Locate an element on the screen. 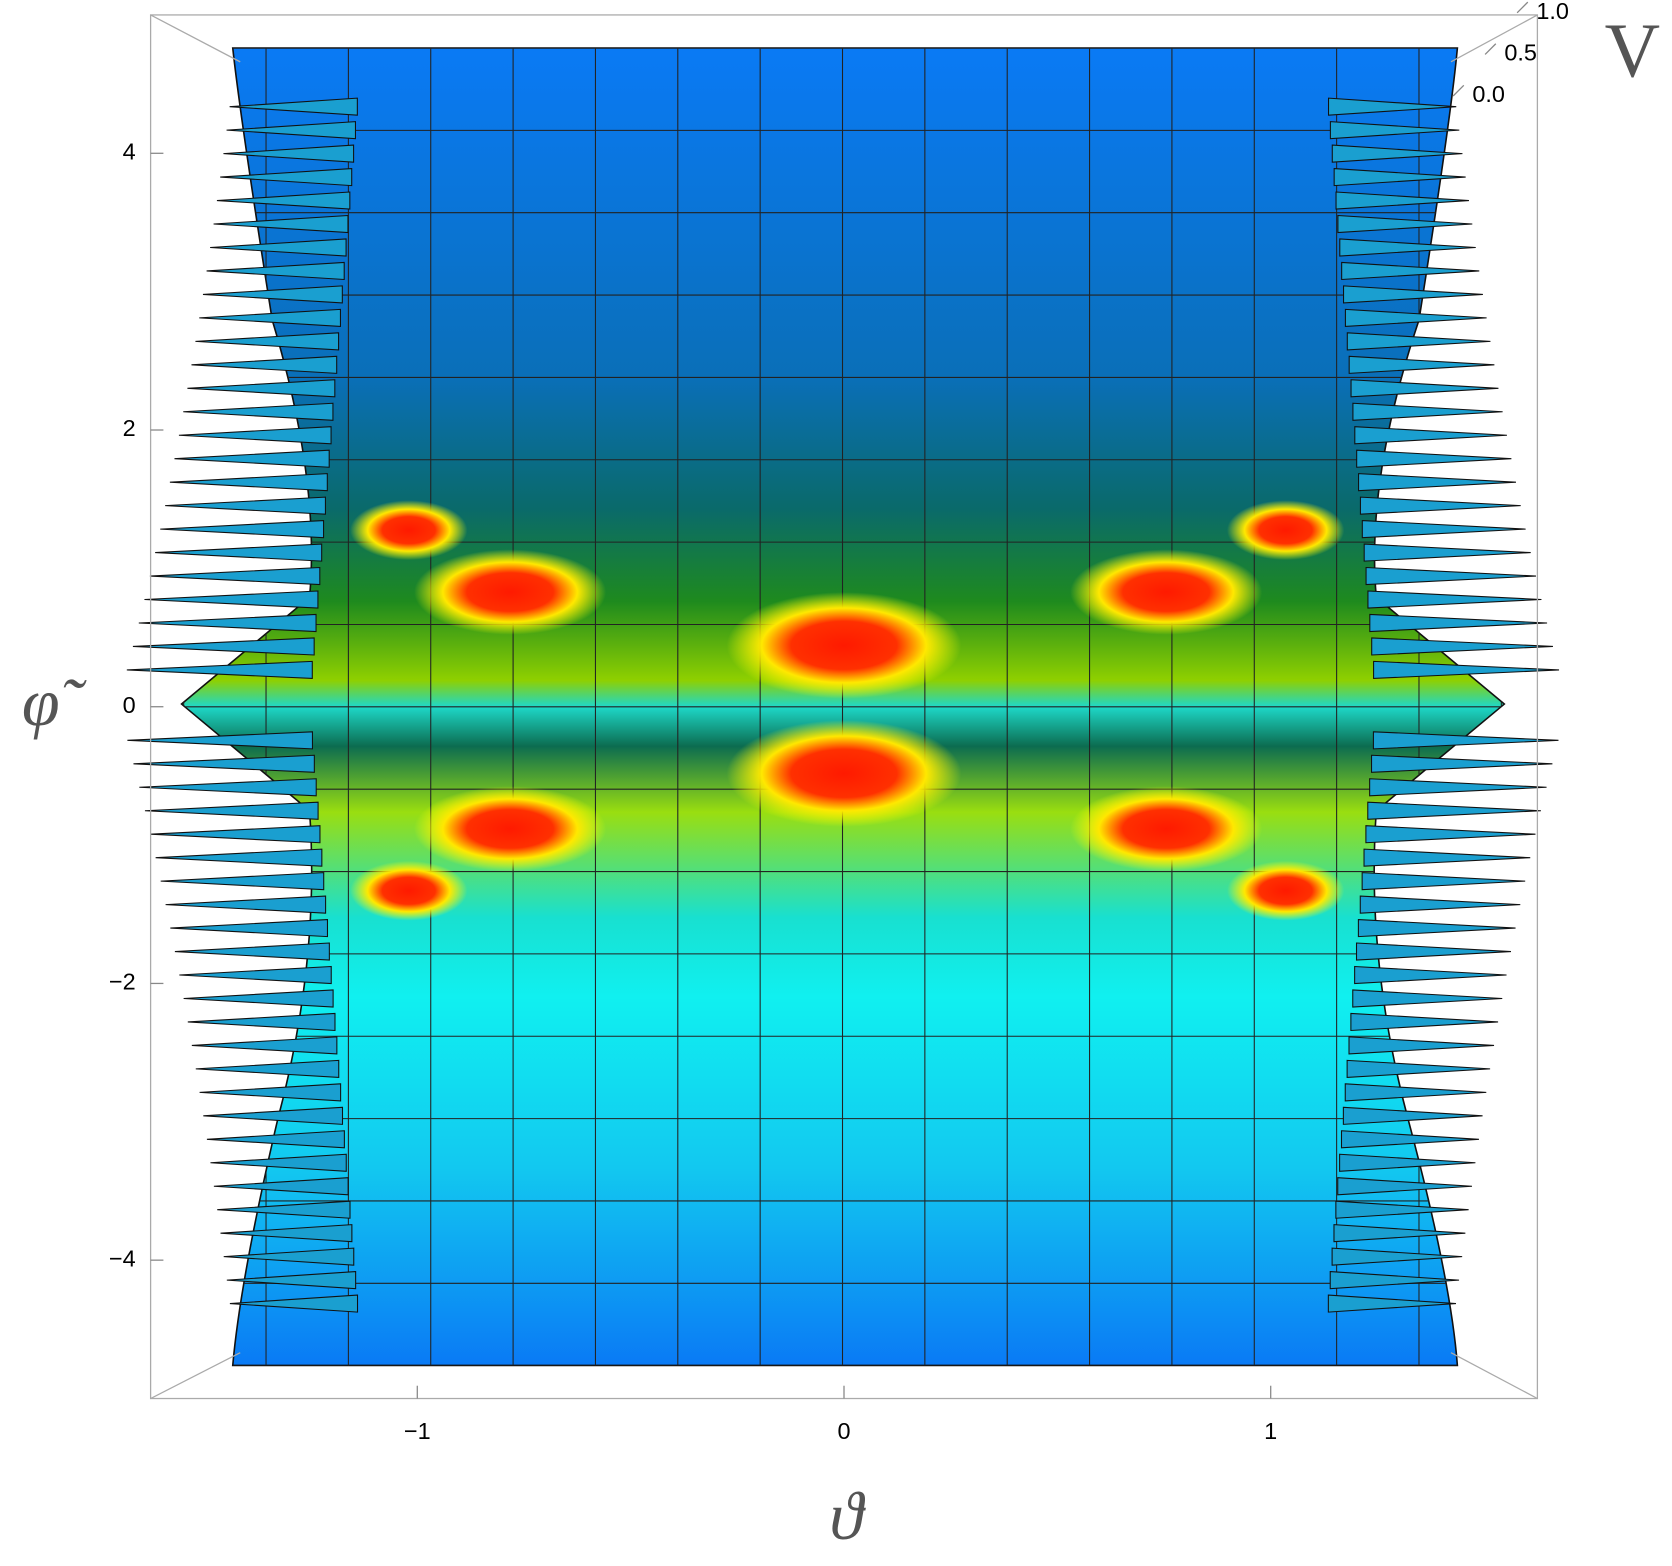 This screenshot has height=1566, width=1672. x-axis-label: ϑ is located at coordinates (847, 1516).